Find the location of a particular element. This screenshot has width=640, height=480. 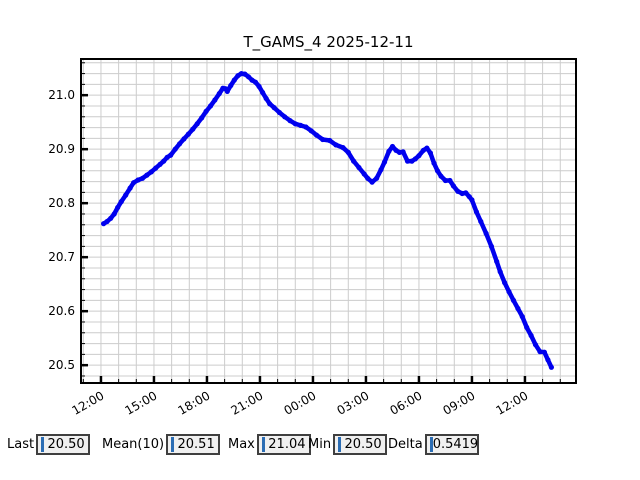

stat-max-entry: 21.04 is located at coordinates (283, 444).